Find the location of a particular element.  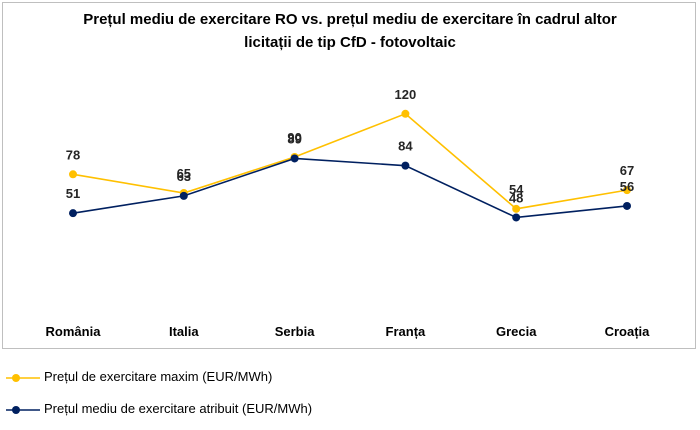

legend-label-maxim: Prețul de exercitare maxim (EUR/MWh) is located at coordinates (158, 376).